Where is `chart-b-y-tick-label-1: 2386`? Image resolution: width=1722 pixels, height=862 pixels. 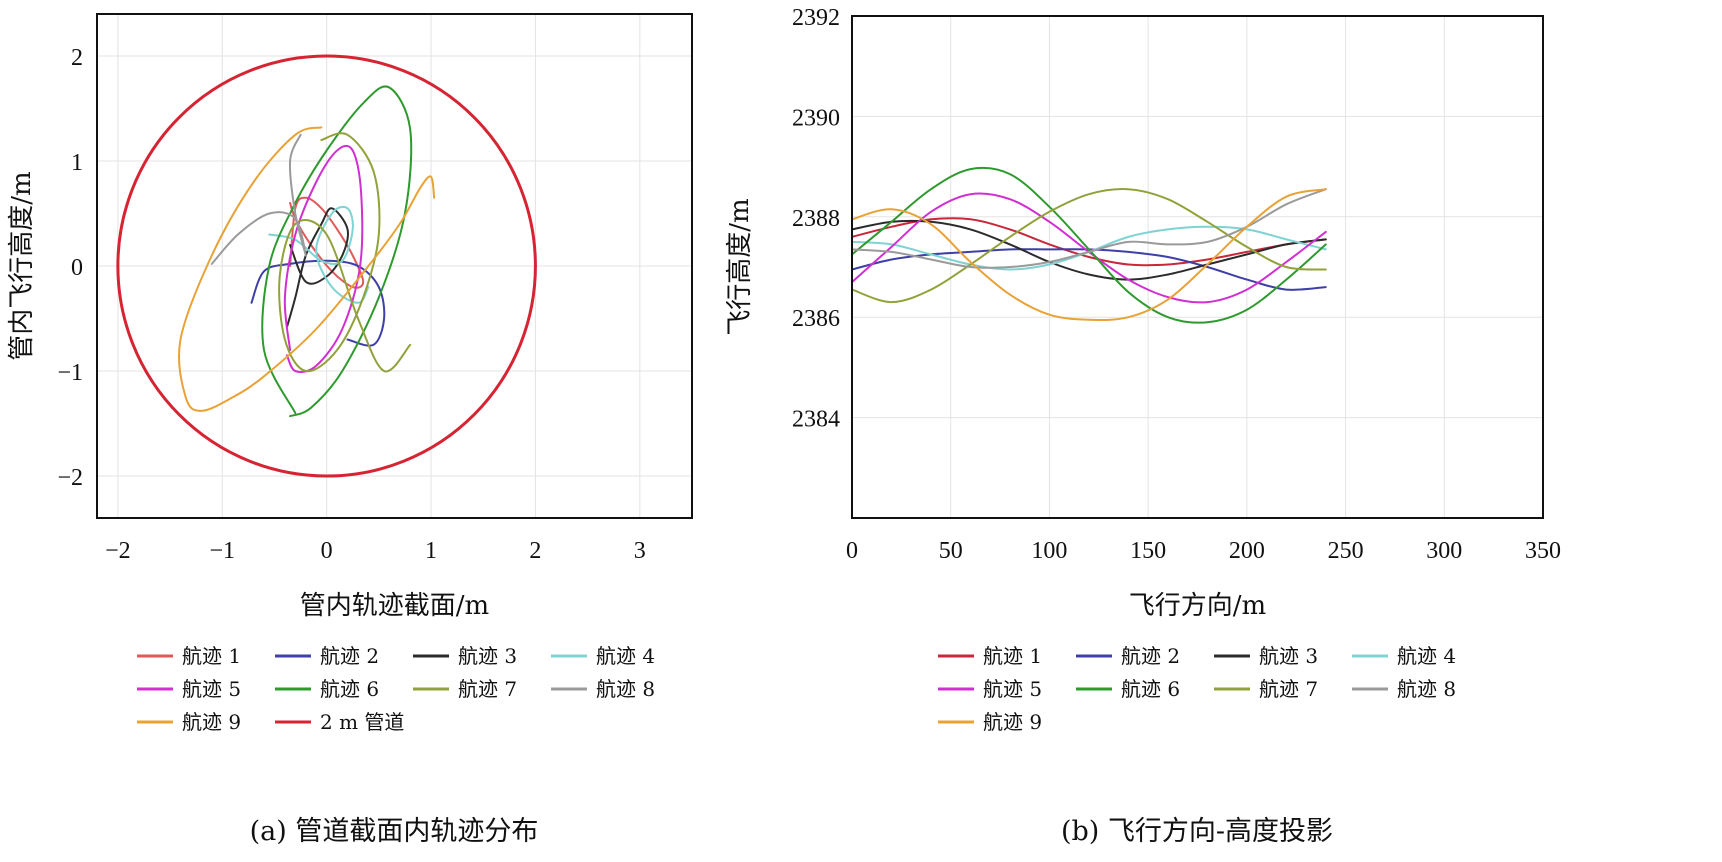 chart-b-y-tick-label-1: 2386 is located at coordinates (816, 319).